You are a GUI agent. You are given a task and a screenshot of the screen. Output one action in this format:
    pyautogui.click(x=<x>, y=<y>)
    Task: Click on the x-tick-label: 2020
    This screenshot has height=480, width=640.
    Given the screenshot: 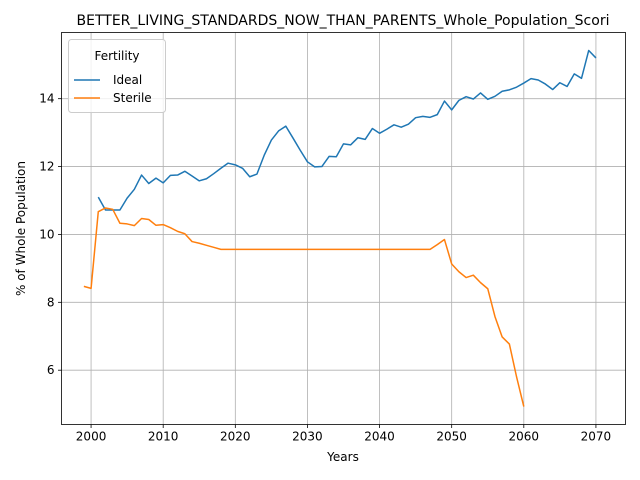 What is the action you would take?
    pyautogui.click(x=235, y=437)
    